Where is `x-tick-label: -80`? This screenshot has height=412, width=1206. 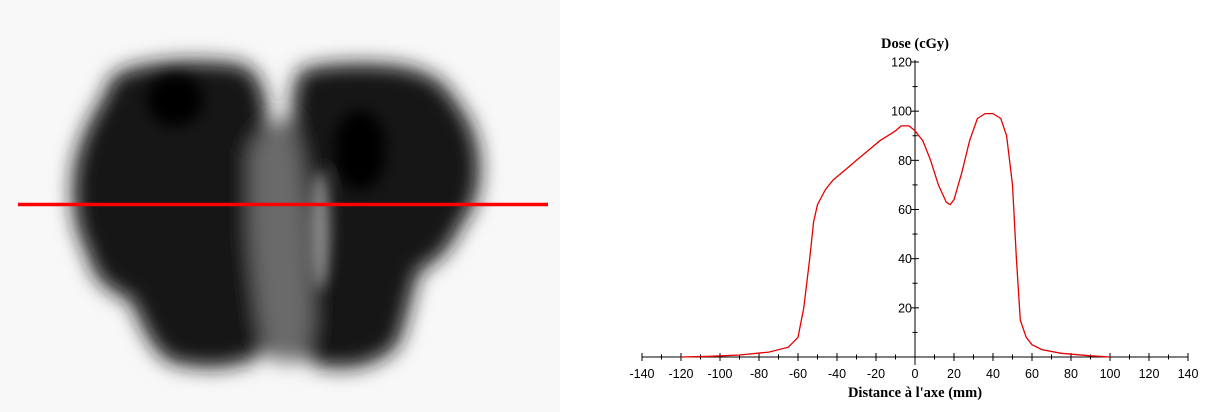
x-tick-label: -80 is located at coordinates (759, 374).